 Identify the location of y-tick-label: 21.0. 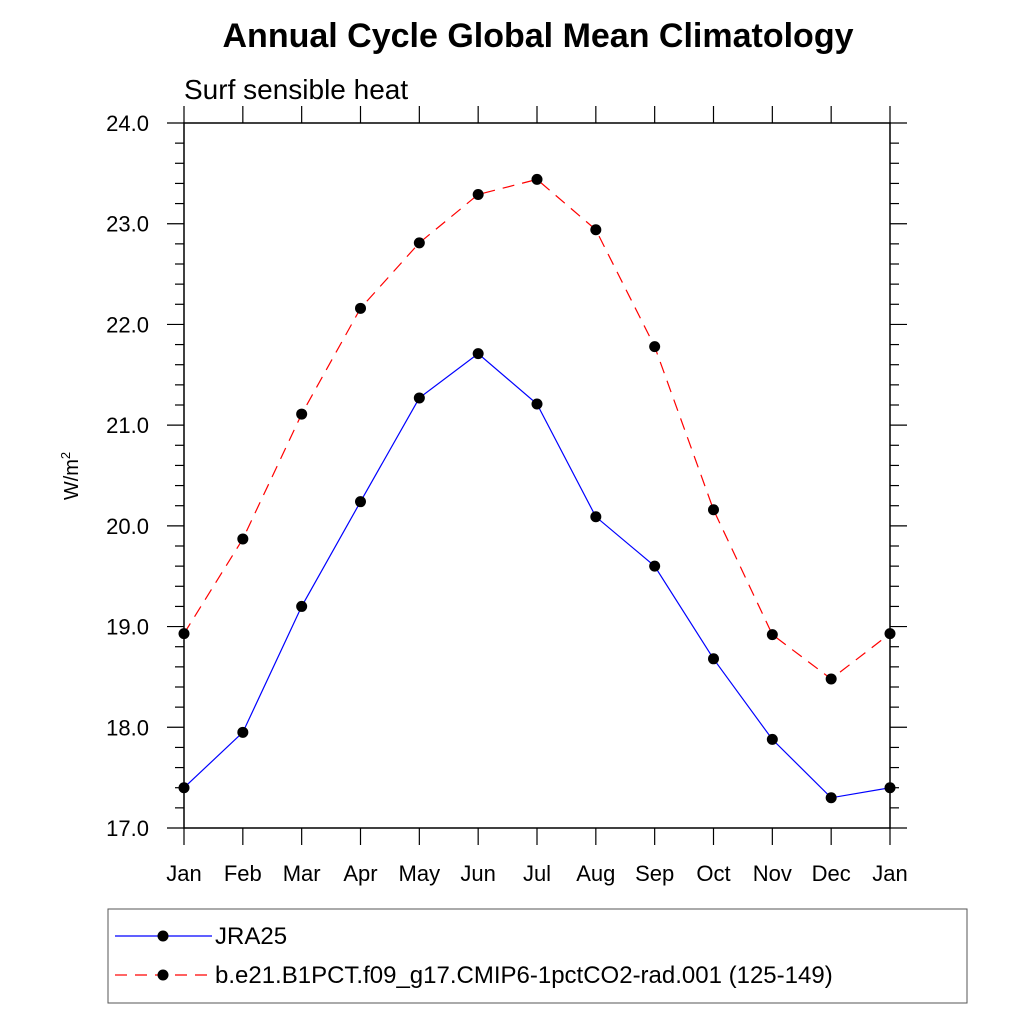
(127, 425).